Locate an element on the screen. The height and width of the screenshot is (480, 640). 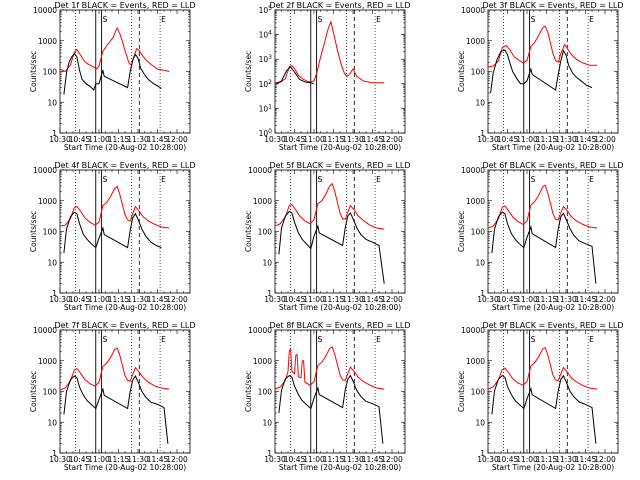
y-tick-label: 10¹ is located at coordinates (266, 108).